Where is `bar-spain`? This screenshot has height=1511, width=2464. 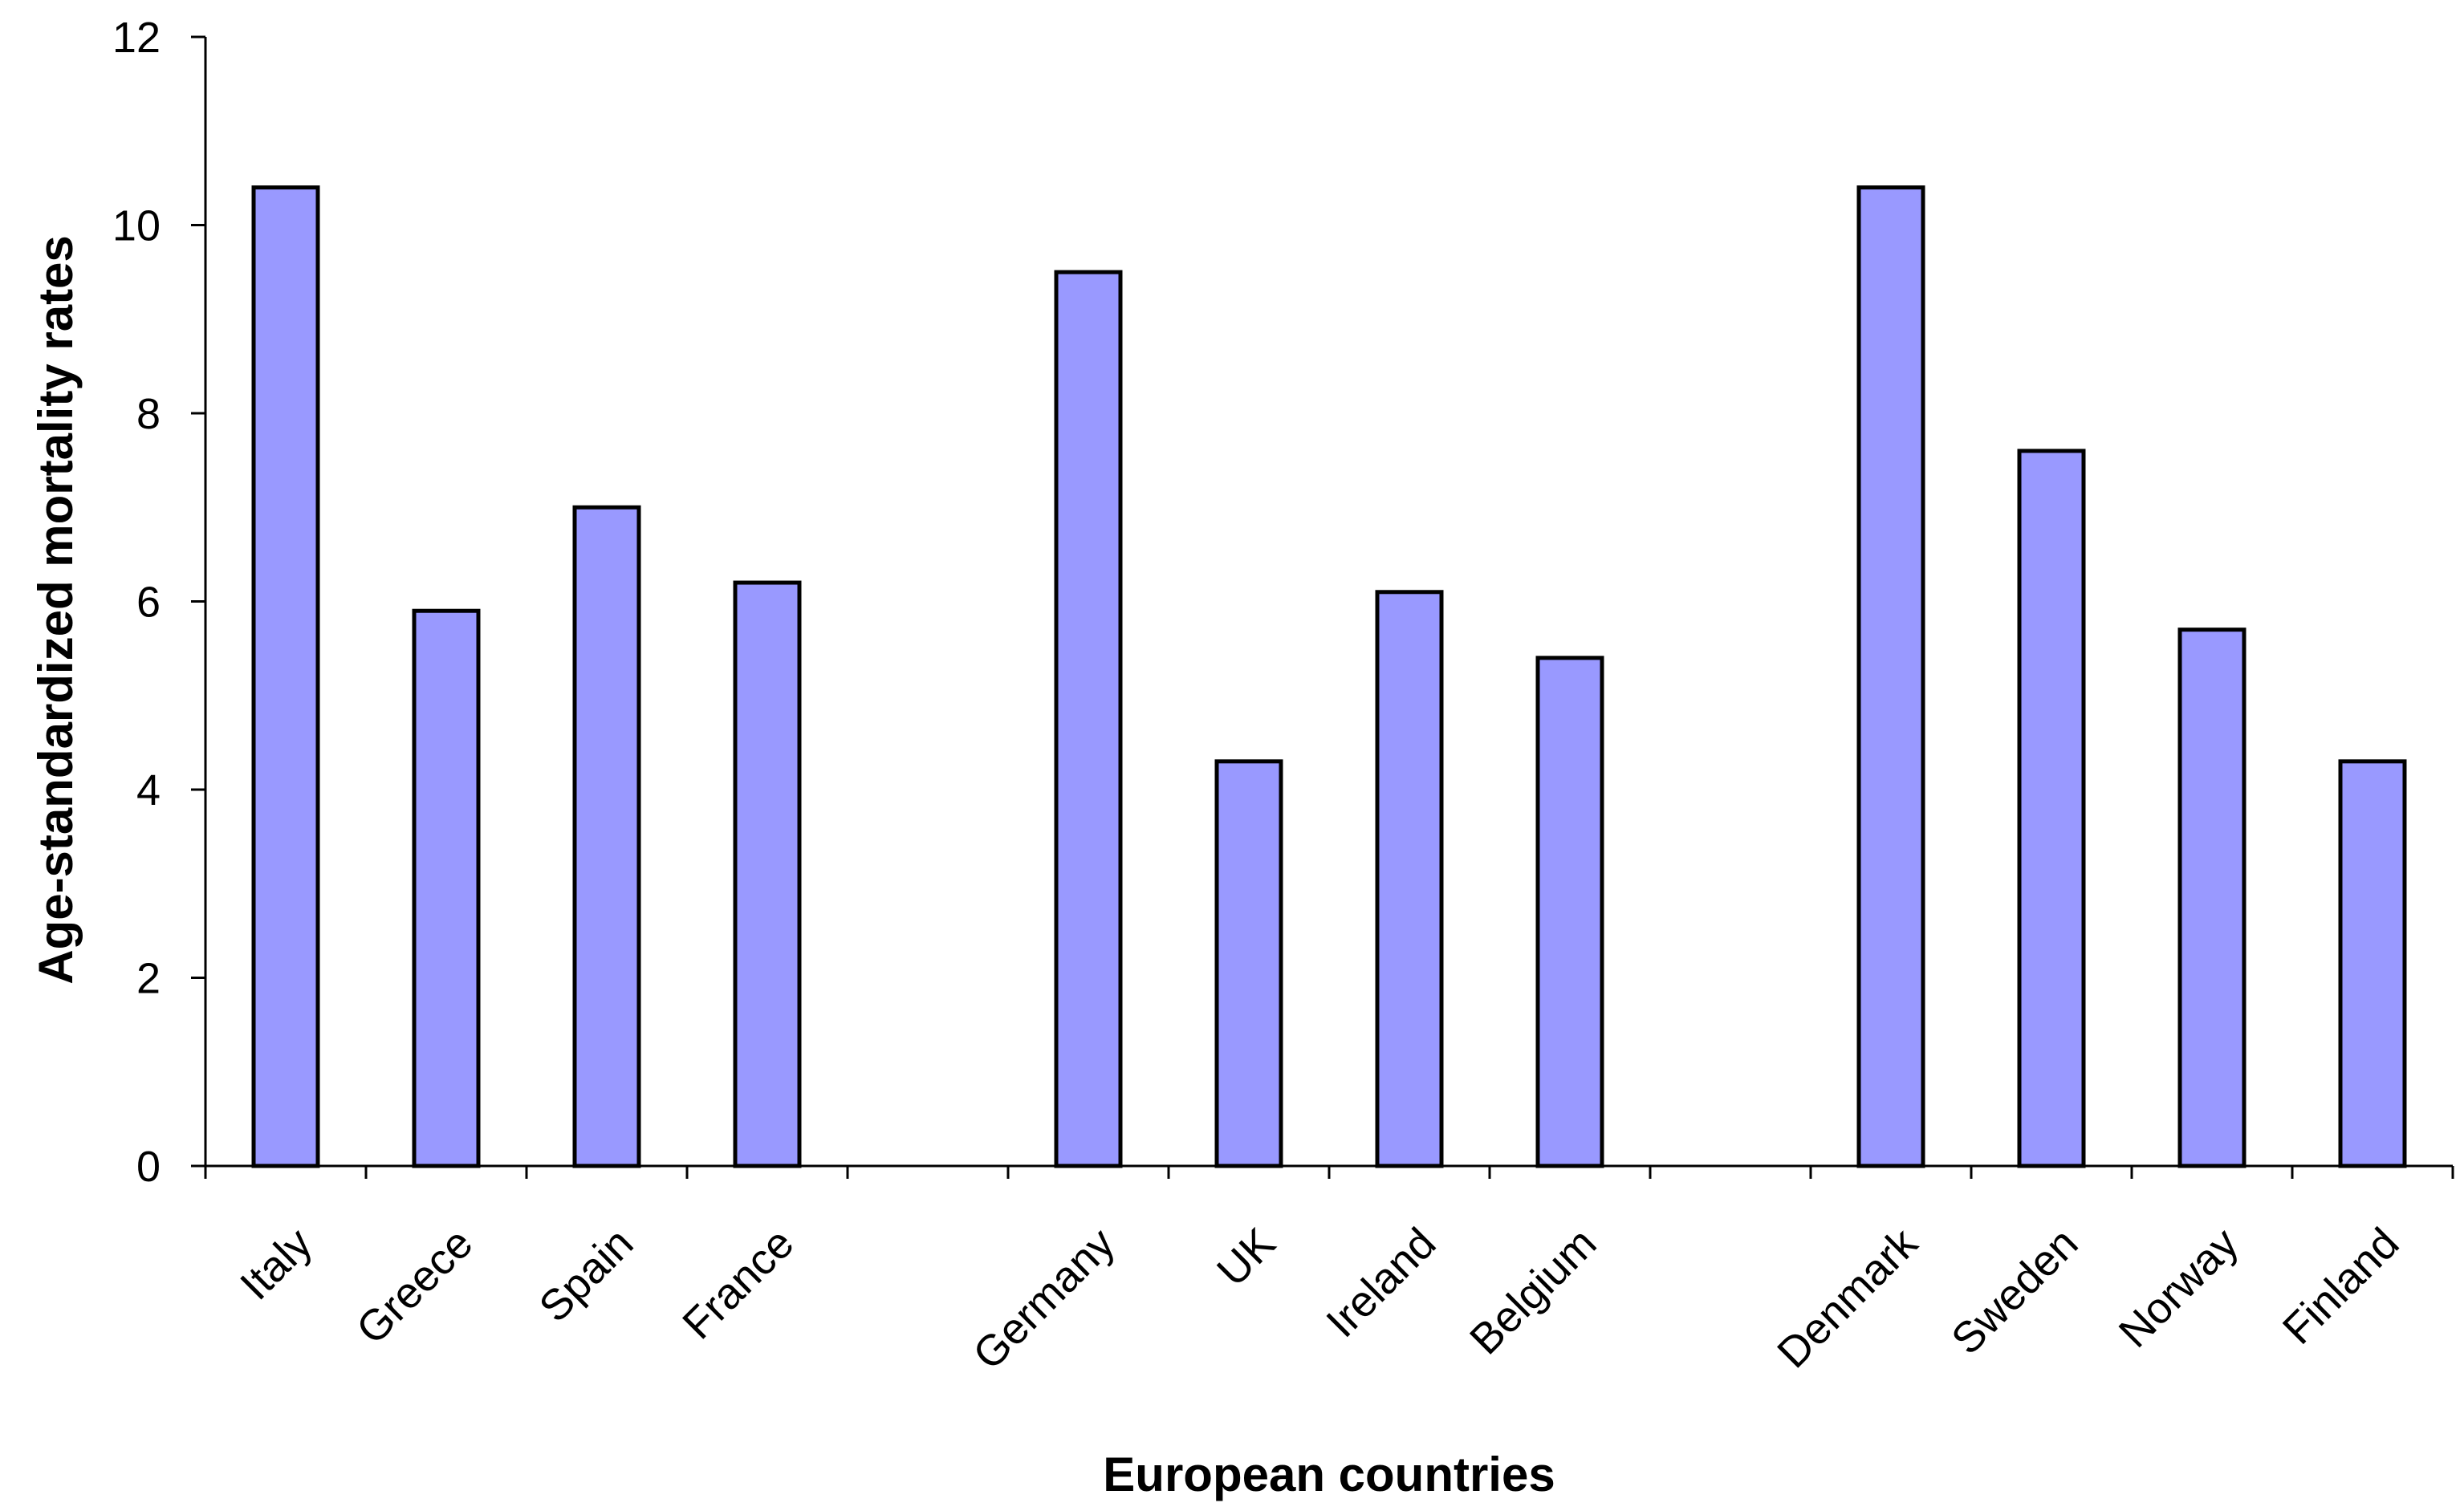 bar-spain is located at coordinates (606, 836).